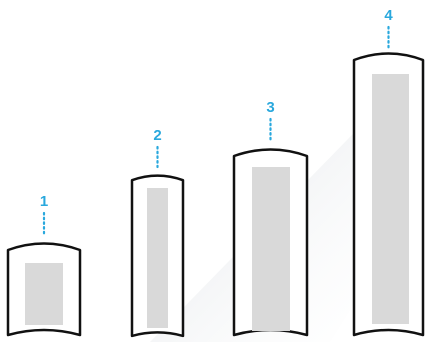 The width and height of the screenshot is (425, 342). Describe the element at coordinates (44, 201) in the screenshot. I see `step-label-1: 1` at that location.